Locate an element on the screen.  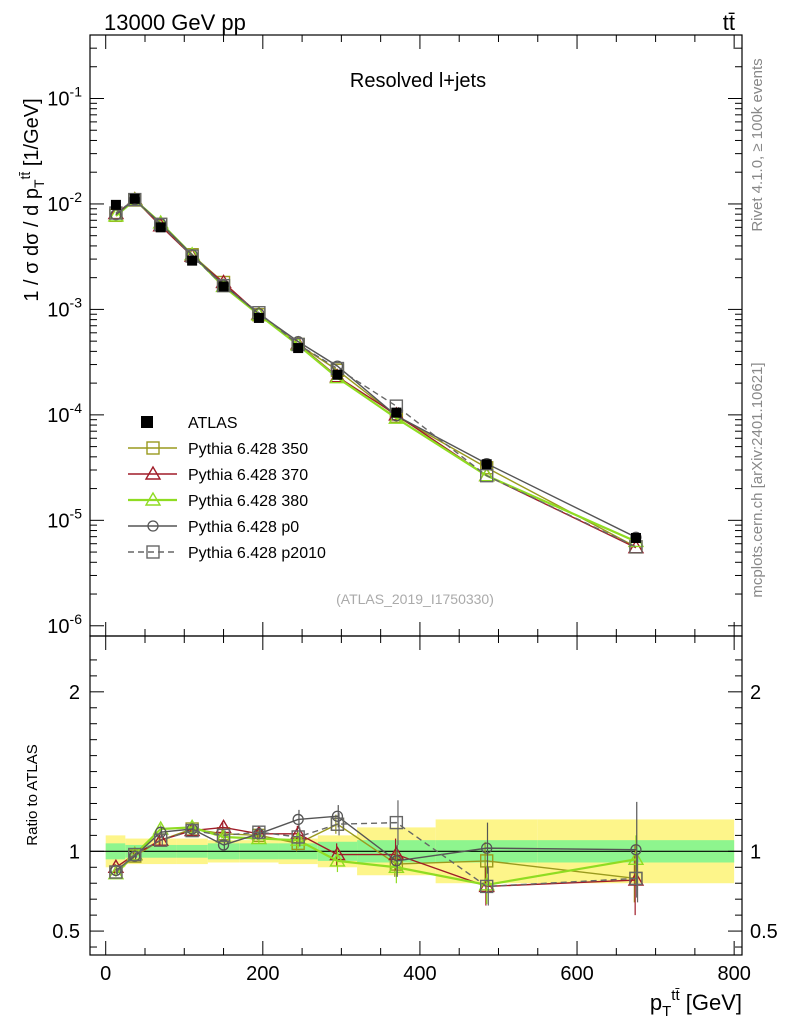
x-tick-label: 800 is located at coordinates (733, 974).